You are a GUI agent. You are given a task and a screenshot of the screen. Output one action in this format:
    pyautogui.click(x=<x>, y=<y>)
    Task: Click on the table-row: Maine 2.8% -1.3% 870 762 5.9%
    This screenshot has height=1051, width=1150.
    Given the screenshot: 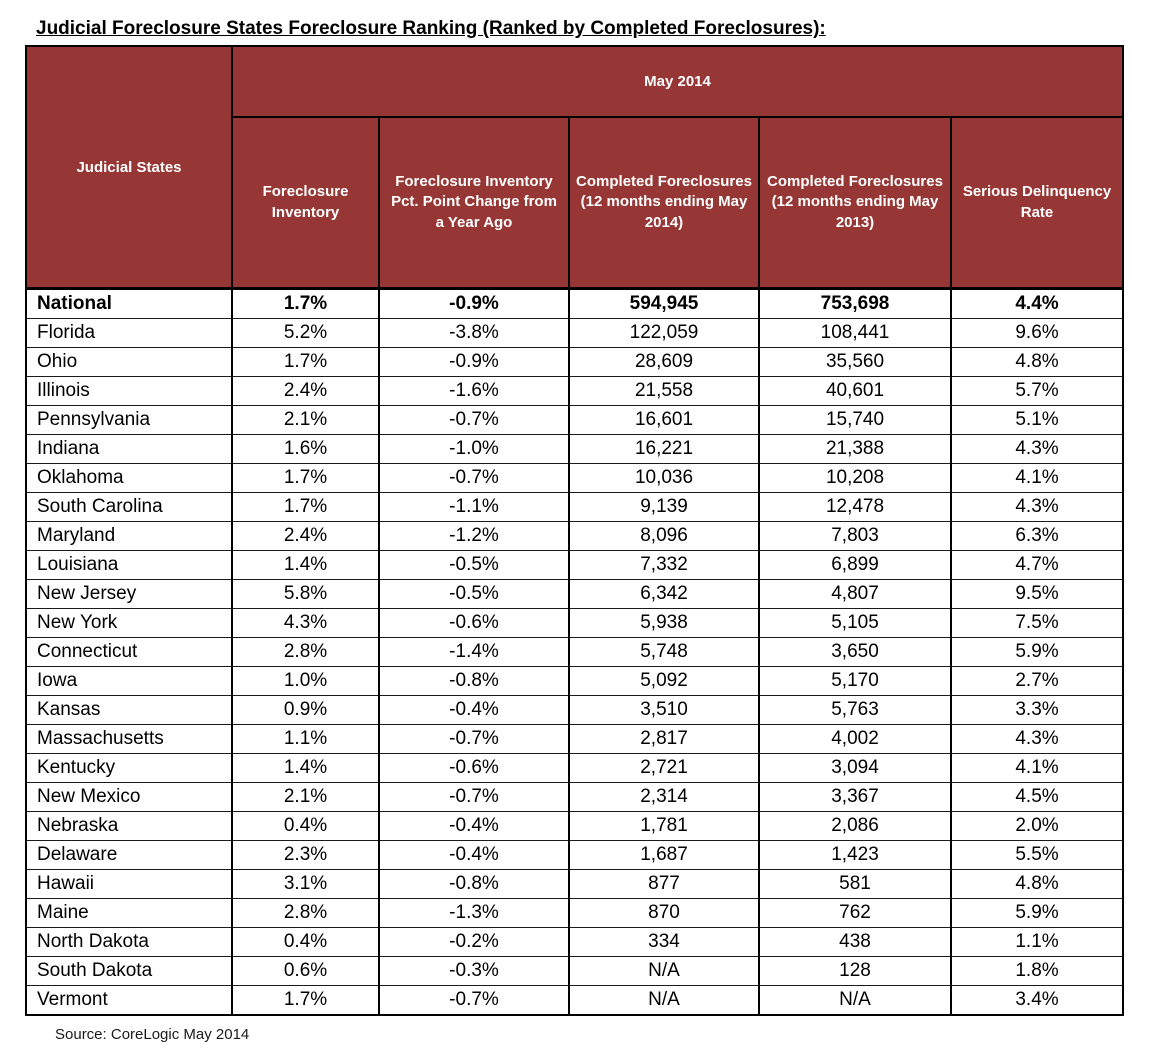 What is the action you would take?
    pyautogui.click(x=575, y=913)
    